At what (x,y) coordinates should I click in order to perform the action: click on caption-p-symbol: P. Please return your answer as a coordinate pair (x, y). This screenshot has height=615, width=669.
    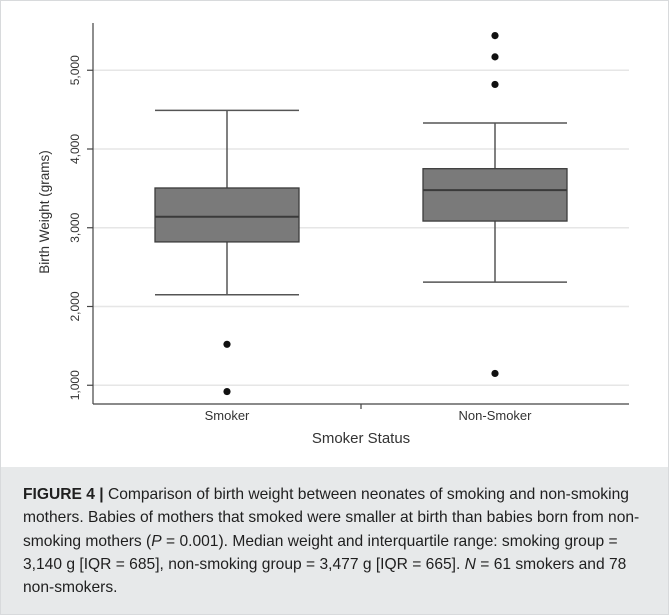
    Looking at the image, I should click on (156, 541).